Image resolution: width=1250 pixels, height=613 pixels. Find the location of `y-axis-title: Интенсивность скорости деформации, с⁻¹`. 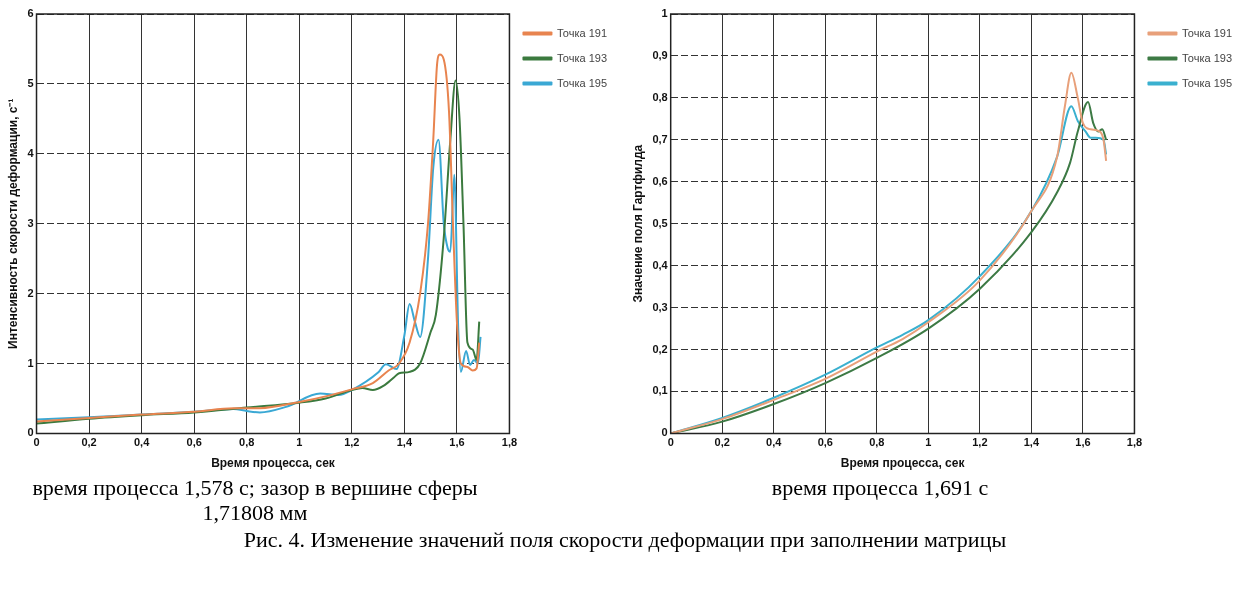

y-axis-title: Интенсивность скорости деформации, с⁻¹ is located at coordinates (12, 223).